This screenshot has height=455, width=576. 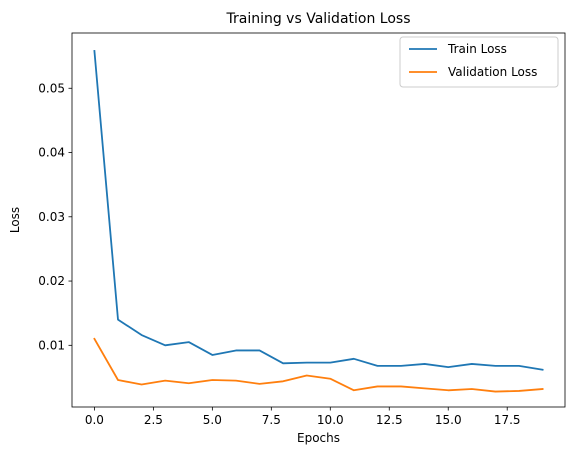 I want to click on legend-box, so click(x=479, y=62).